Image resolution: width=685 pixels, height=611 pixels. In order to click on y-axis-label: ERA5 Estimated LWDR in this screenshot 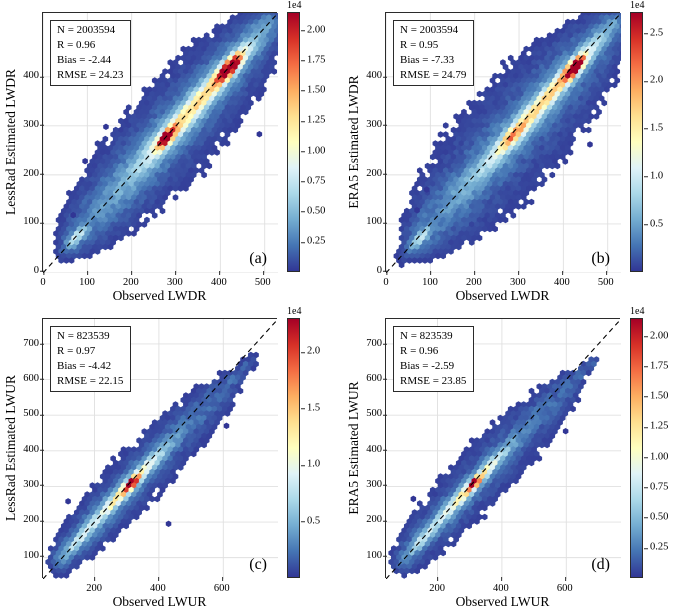, I will do `click(353, 142)`.